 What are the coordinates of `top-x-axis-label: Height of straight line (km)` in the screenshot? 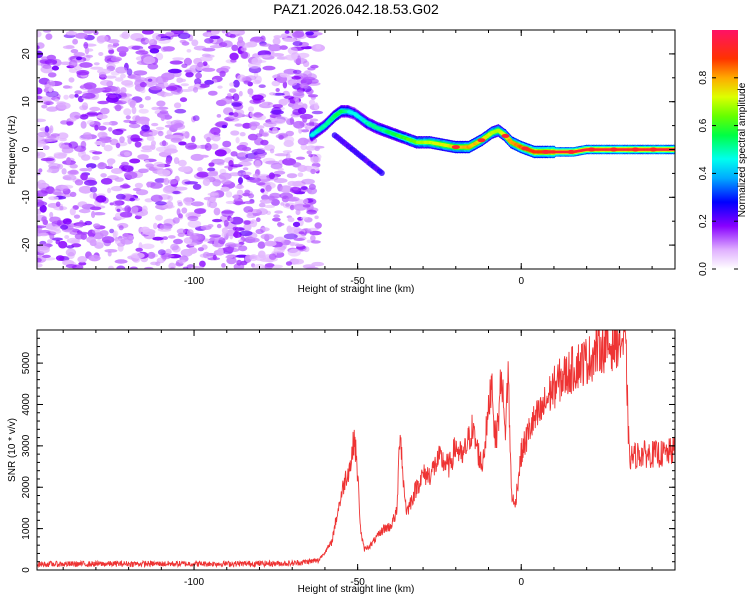 It's located at (356, 289).